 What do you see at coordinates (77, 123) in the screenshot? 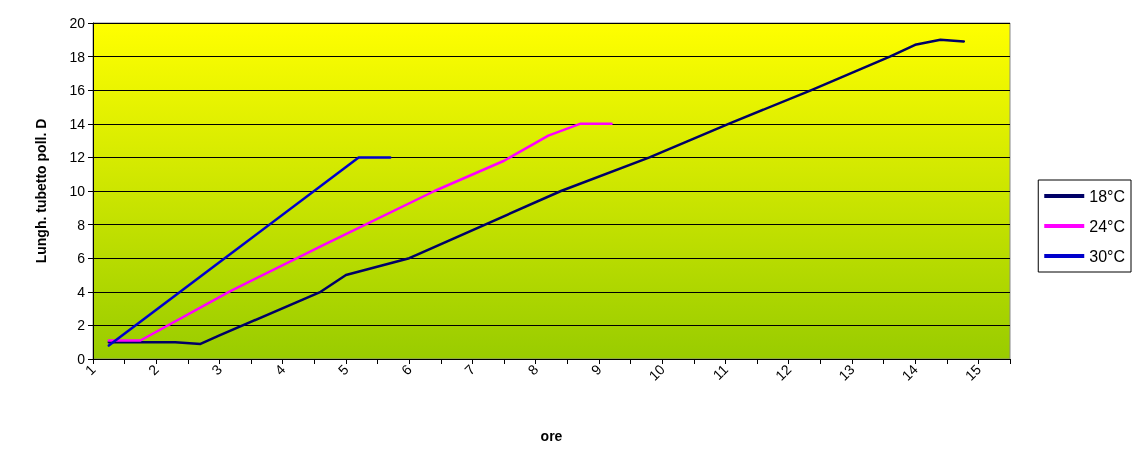
I see `y-tick-label: 14` at bounding box center [77, 123].